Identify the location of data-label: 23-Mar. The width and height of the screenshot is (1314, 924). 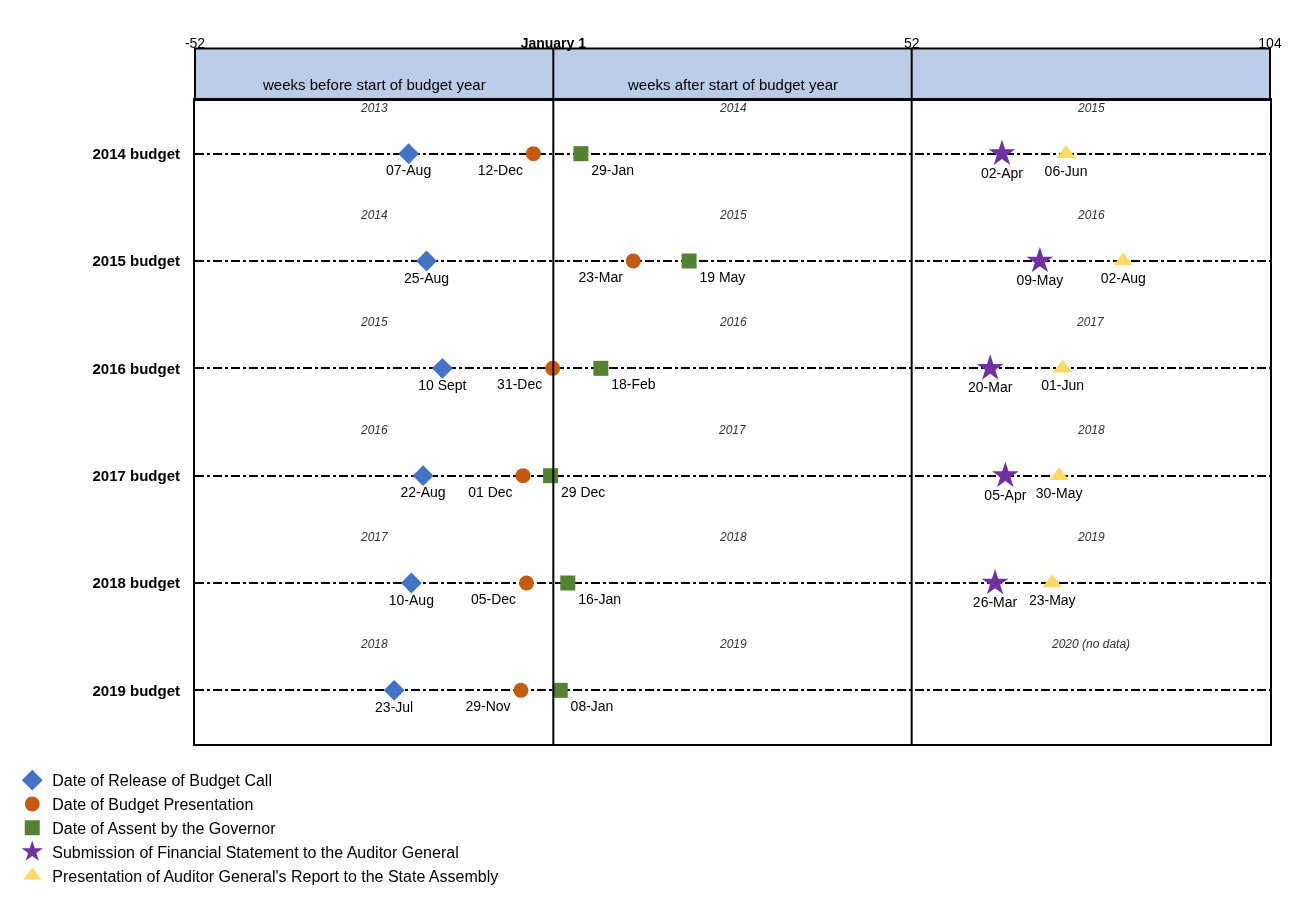
(601, 276).